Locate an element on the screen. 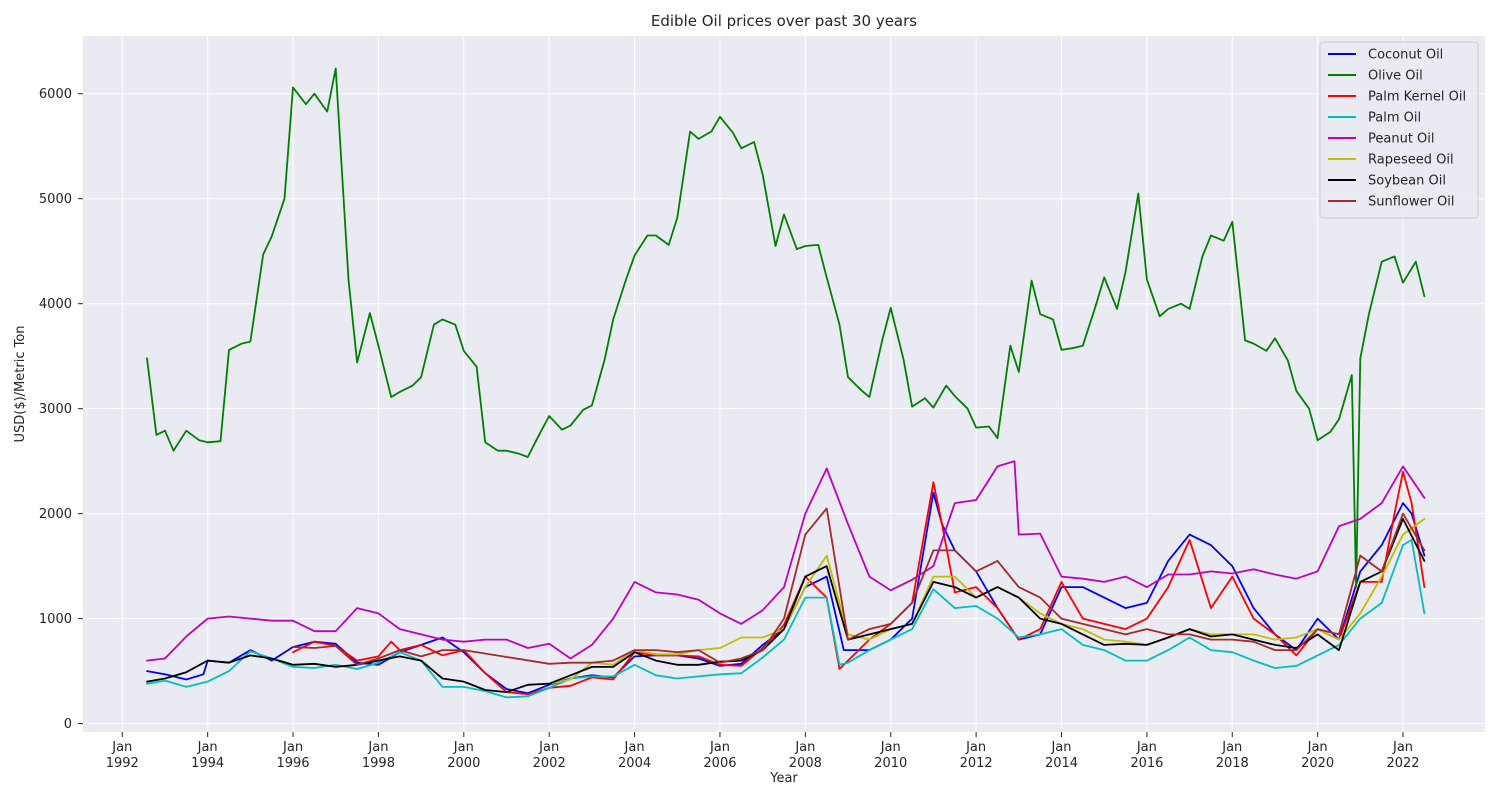 The height and width of the screenshot is (800, 1500). y-tick-label: 1000 is located at coordinates (55, 619).